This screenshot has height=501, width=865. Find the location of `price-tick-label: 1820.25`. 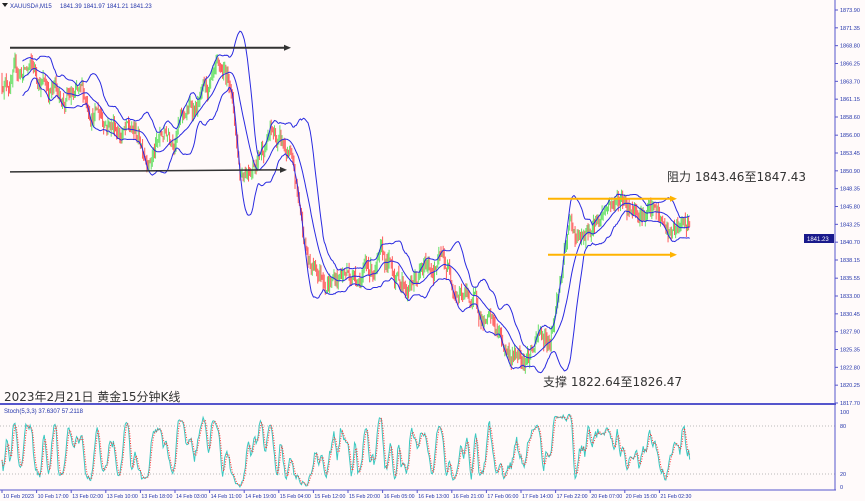

price-tick-label: 1820.25 is located at coordinates (850, 386).